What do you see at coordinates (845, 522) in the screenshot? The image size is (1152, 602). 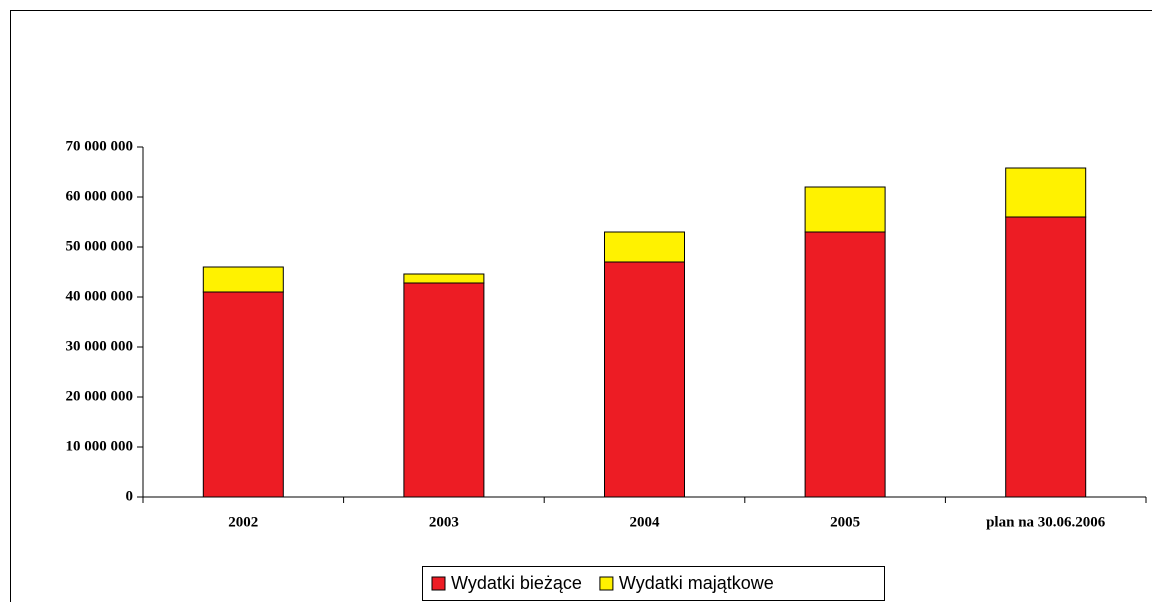 I see `x-tick-label: 2005` at bounding box center [845, 522].